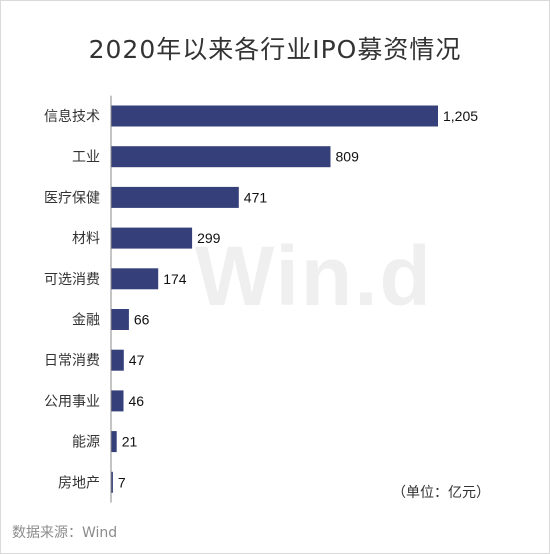  I want to click on category-label-7: 公用事业, so click(72, 402).